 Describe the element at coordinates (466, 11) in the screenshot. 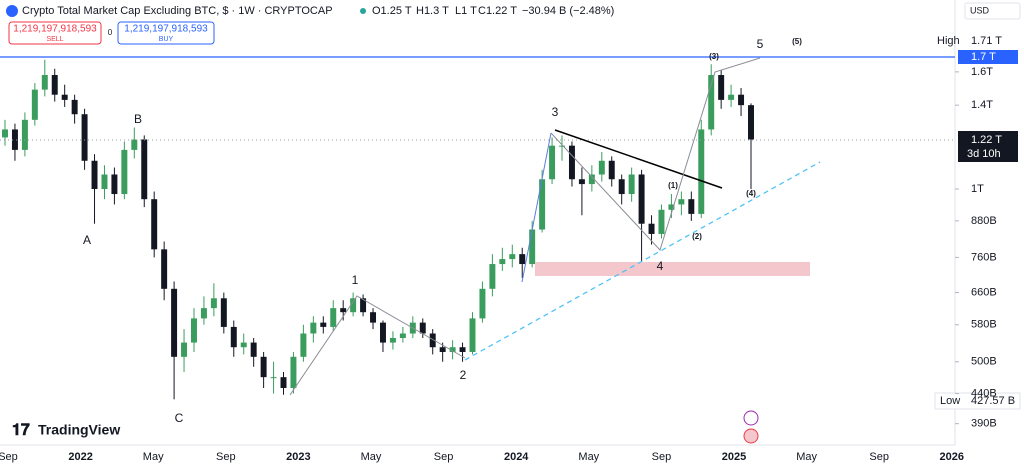

I see `ohlc-low: L1 T` at that location.